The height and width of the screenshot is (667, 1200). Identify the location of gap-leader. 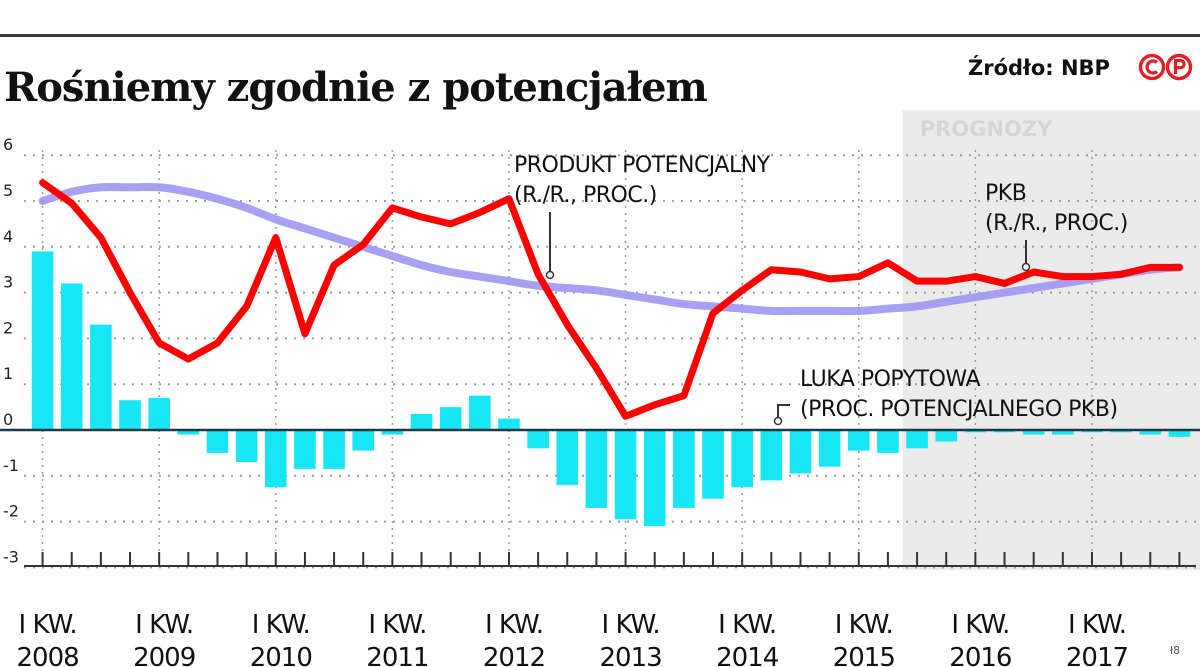
(783, 411).